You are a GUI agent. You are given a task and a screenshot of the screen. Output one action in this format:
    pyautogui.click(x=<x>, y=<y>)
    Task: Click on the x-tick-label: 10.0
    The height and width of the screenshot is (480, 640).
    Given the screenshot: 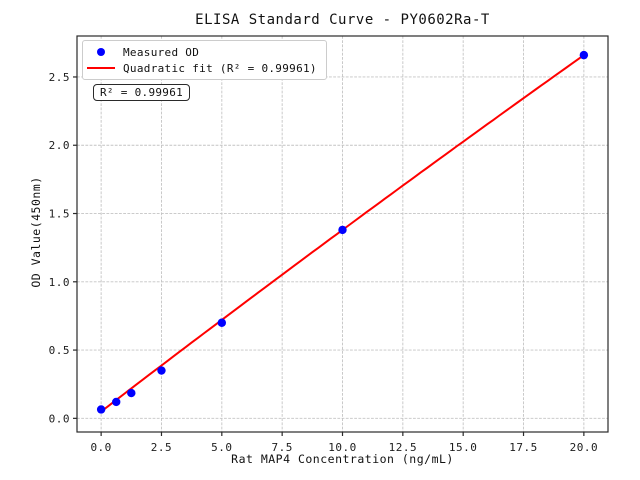 What is the action you would take?
    pyautogui.click(x=342, y=447)
    